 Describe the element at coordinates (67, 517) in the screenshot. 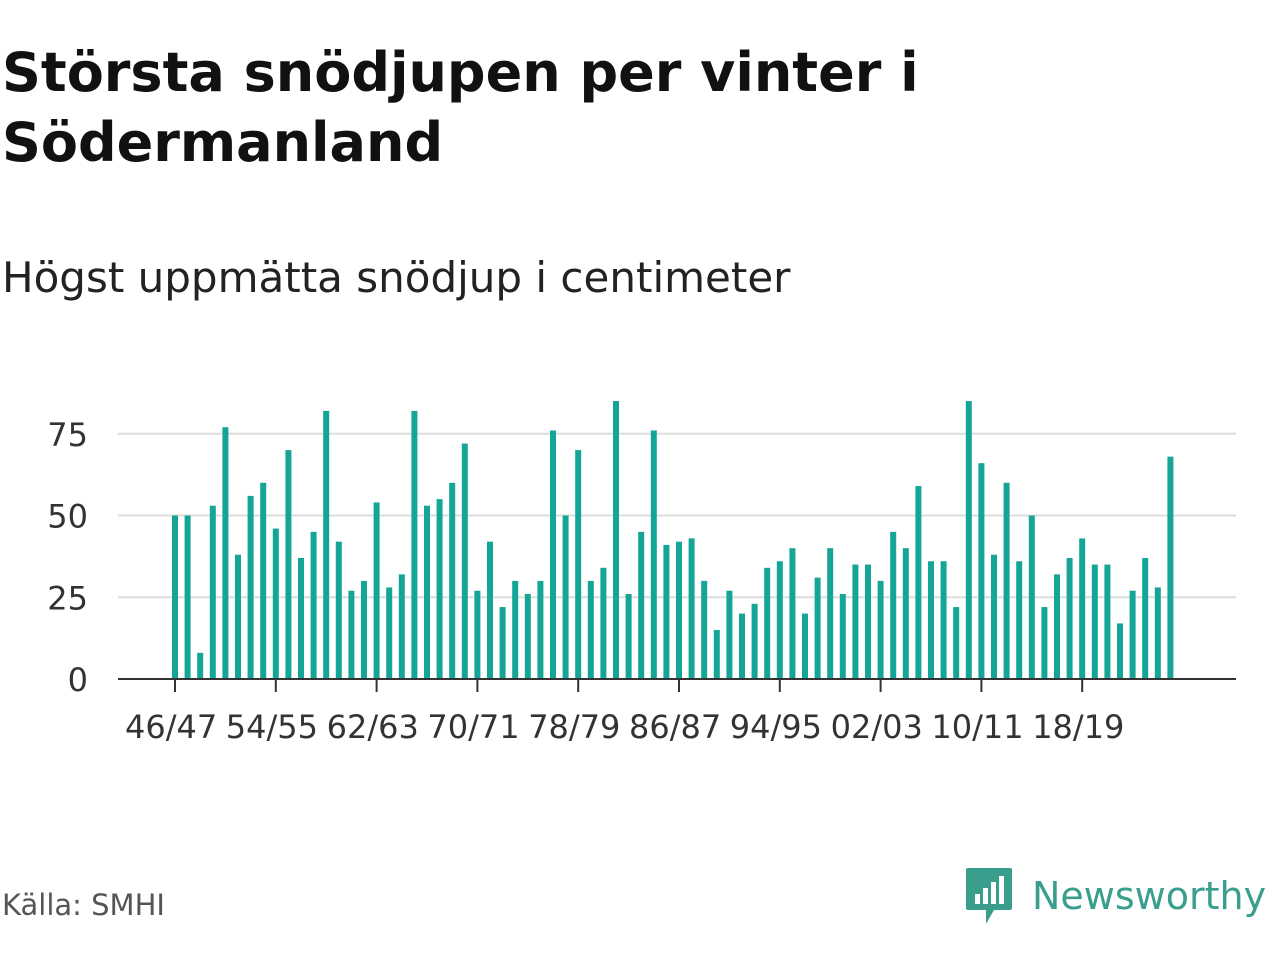

I see `y-tick-label: 50` at that location.